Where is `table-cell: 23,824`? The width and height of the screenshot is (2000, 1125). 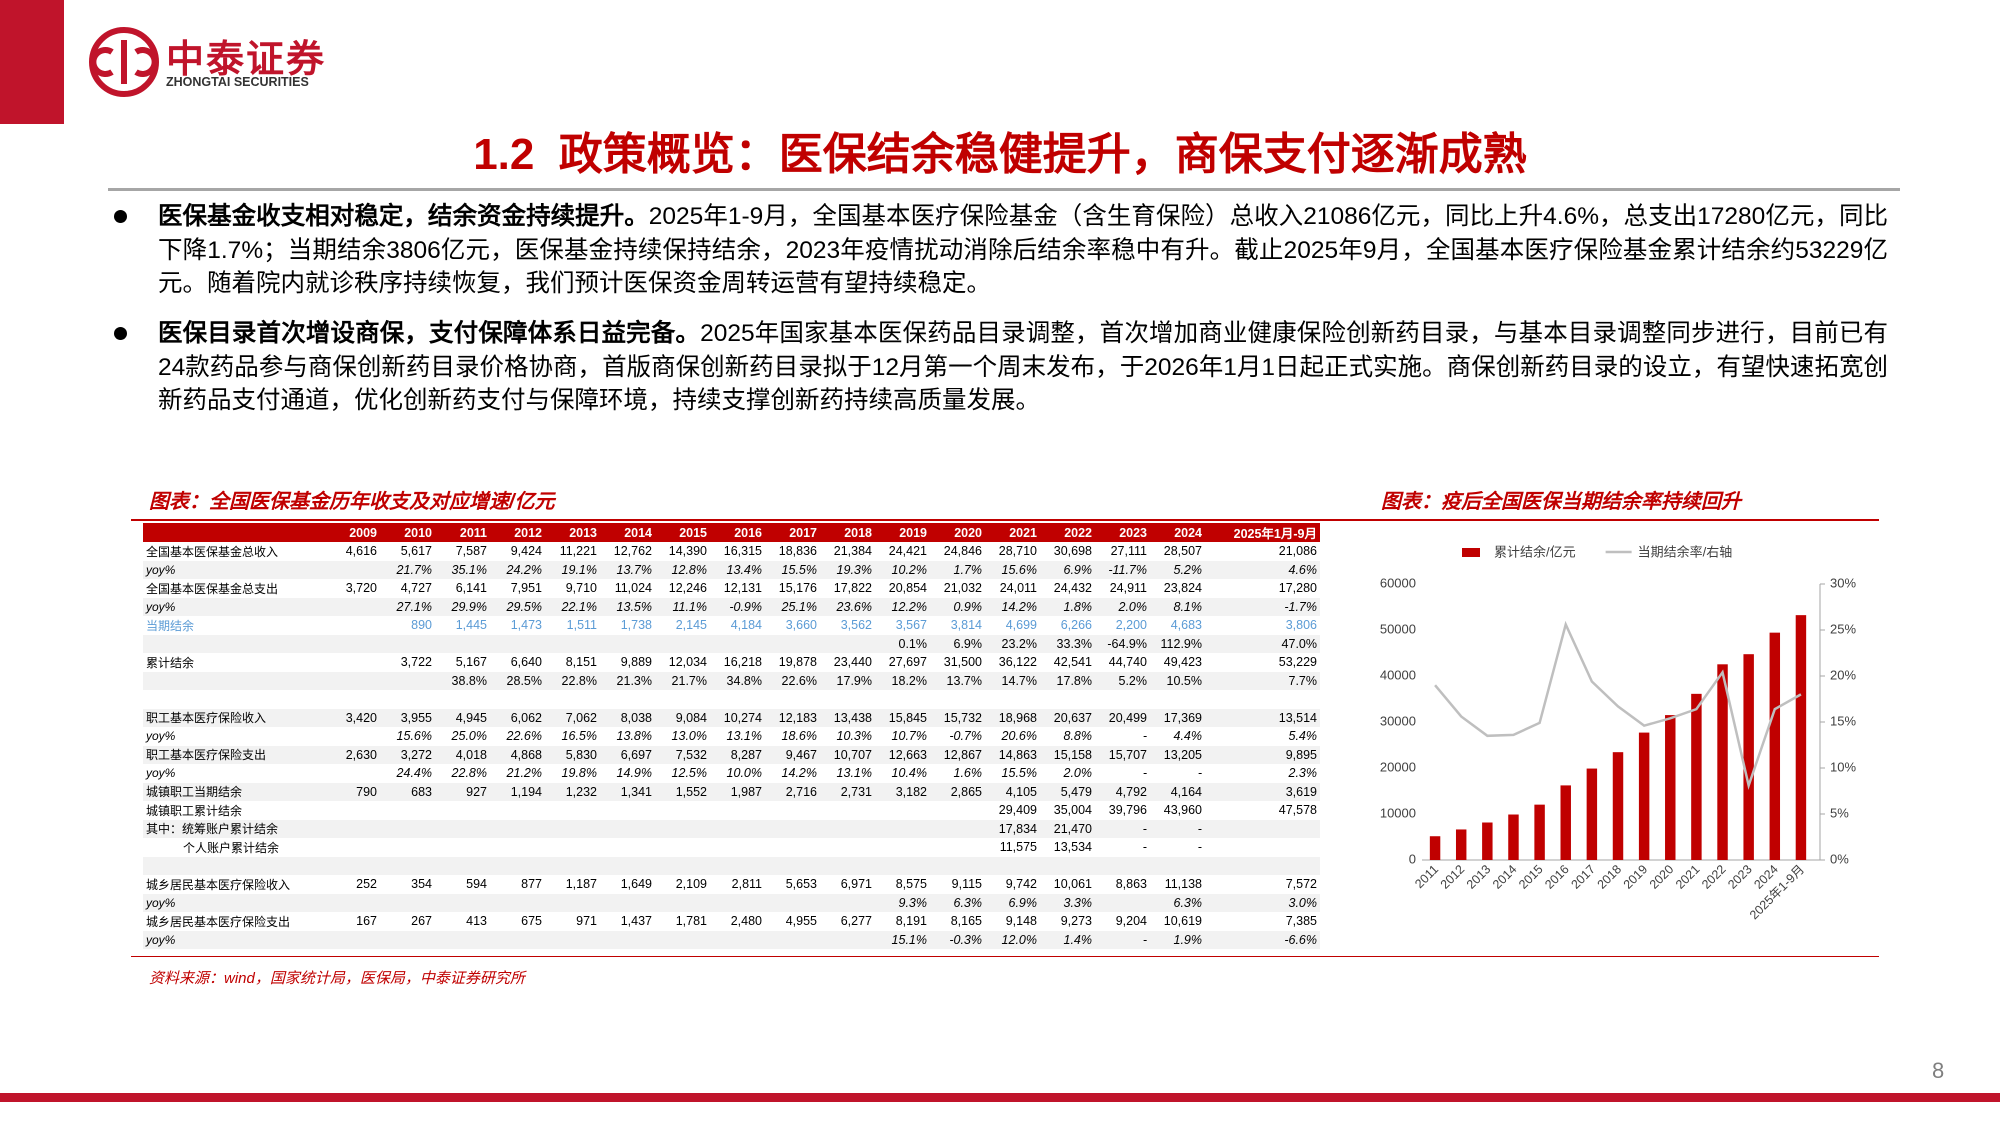
table-cell: 23,824 is located at coordinates (1182, 588).